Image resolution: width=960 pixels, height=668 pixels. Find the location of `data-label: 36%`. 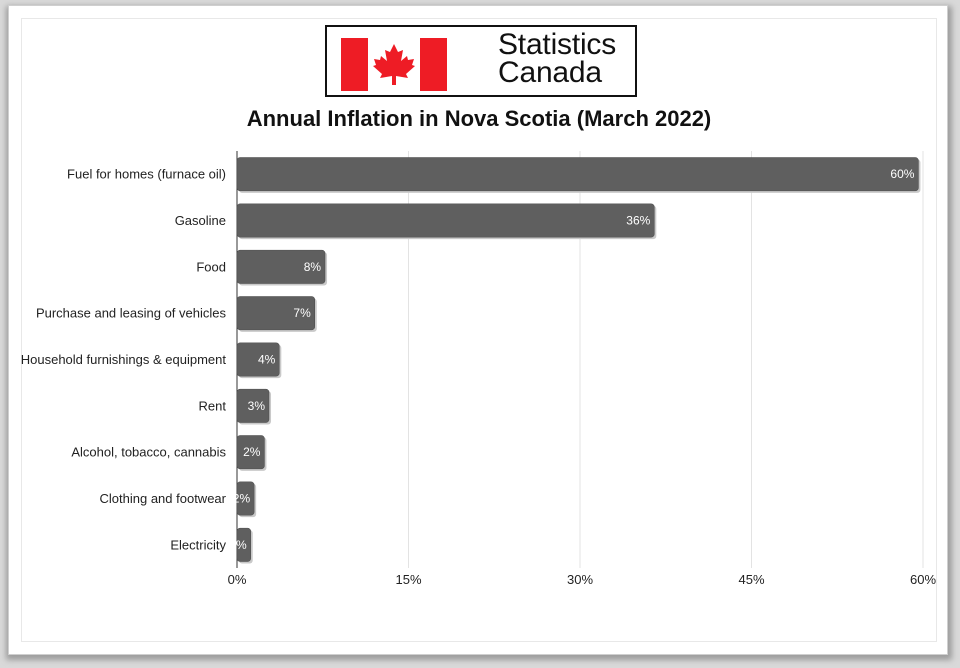

data-label: 36% is located at coordinates (638, 221).